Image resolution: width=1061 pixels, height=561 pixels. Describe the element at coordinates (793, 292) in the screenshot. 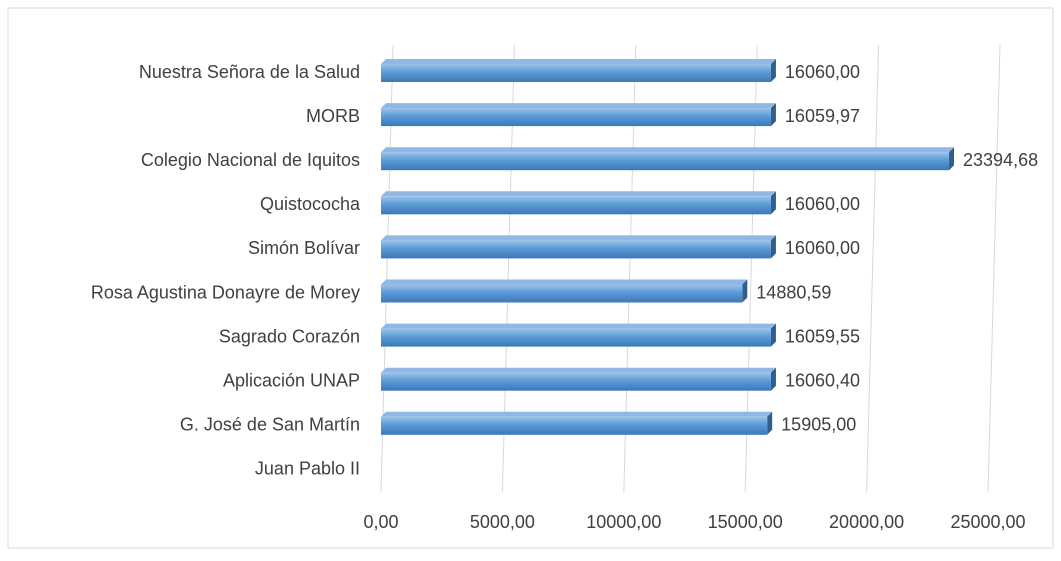

I see `value-label: 14880,59` at that location.